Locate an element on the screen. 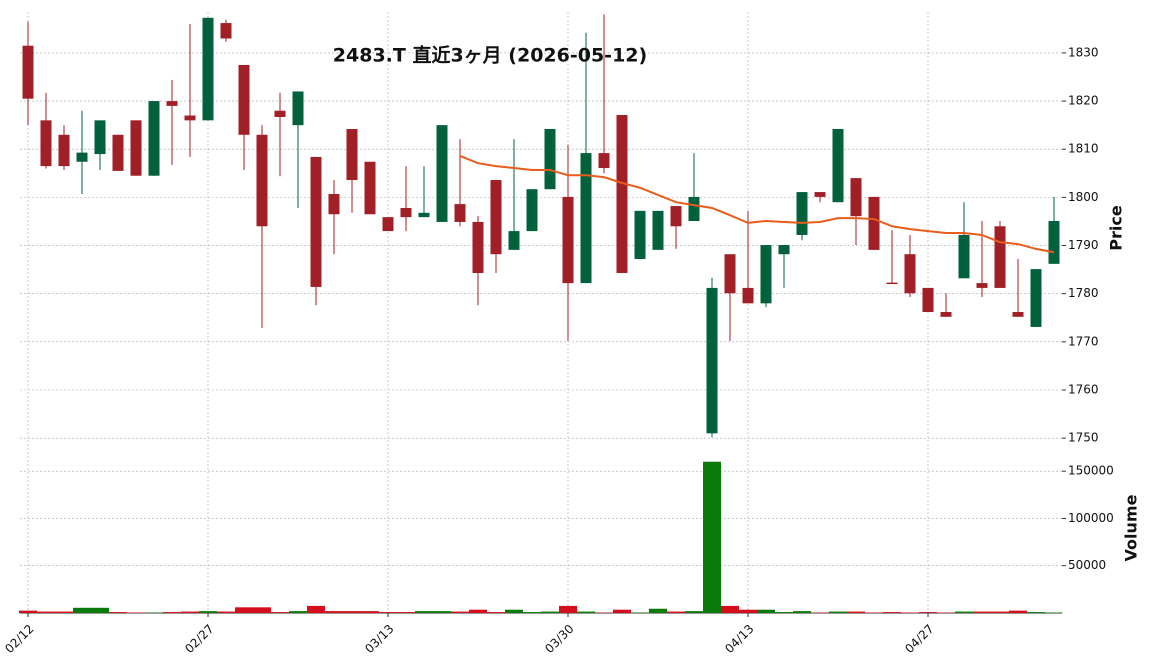 This screenshot has width=1152, height=670. volume-tick-label: 150000 is located at coordinates (1091, 471).